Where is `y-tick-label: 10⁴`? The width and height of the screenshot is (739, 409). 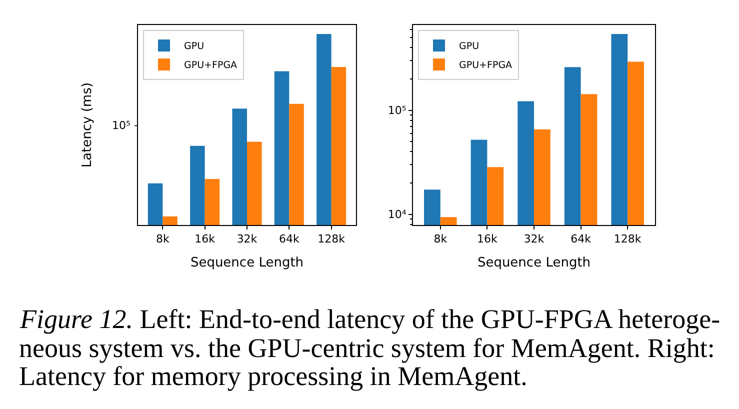
y-tick-label: 10⁴ is located at coordinates (397, 215).